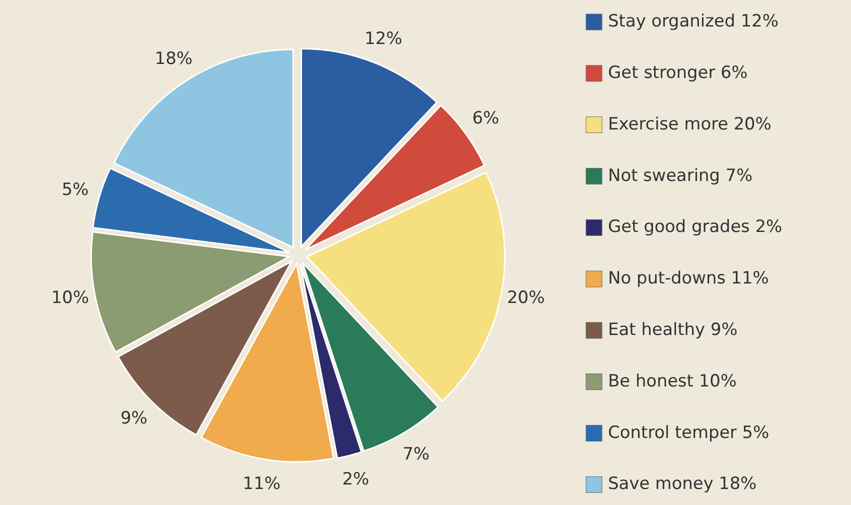 Image resolution: width=851 pixels, height=505 pixels. What do you see at coordinates (688, 278) in the screenshot?
I see `legend-label: No put-downs 11%` at bounding box center [688, 278].